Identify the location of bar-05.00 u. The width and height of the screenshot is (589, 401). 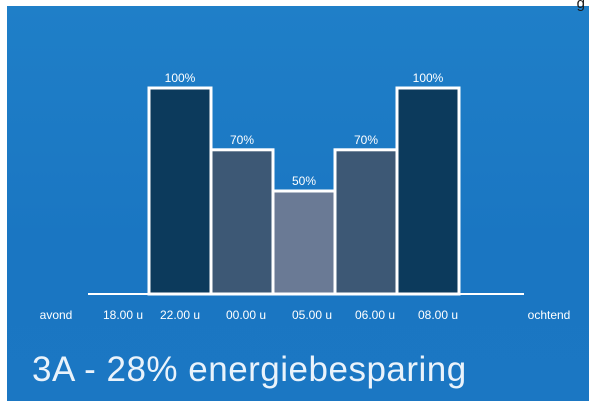
(304, 242).